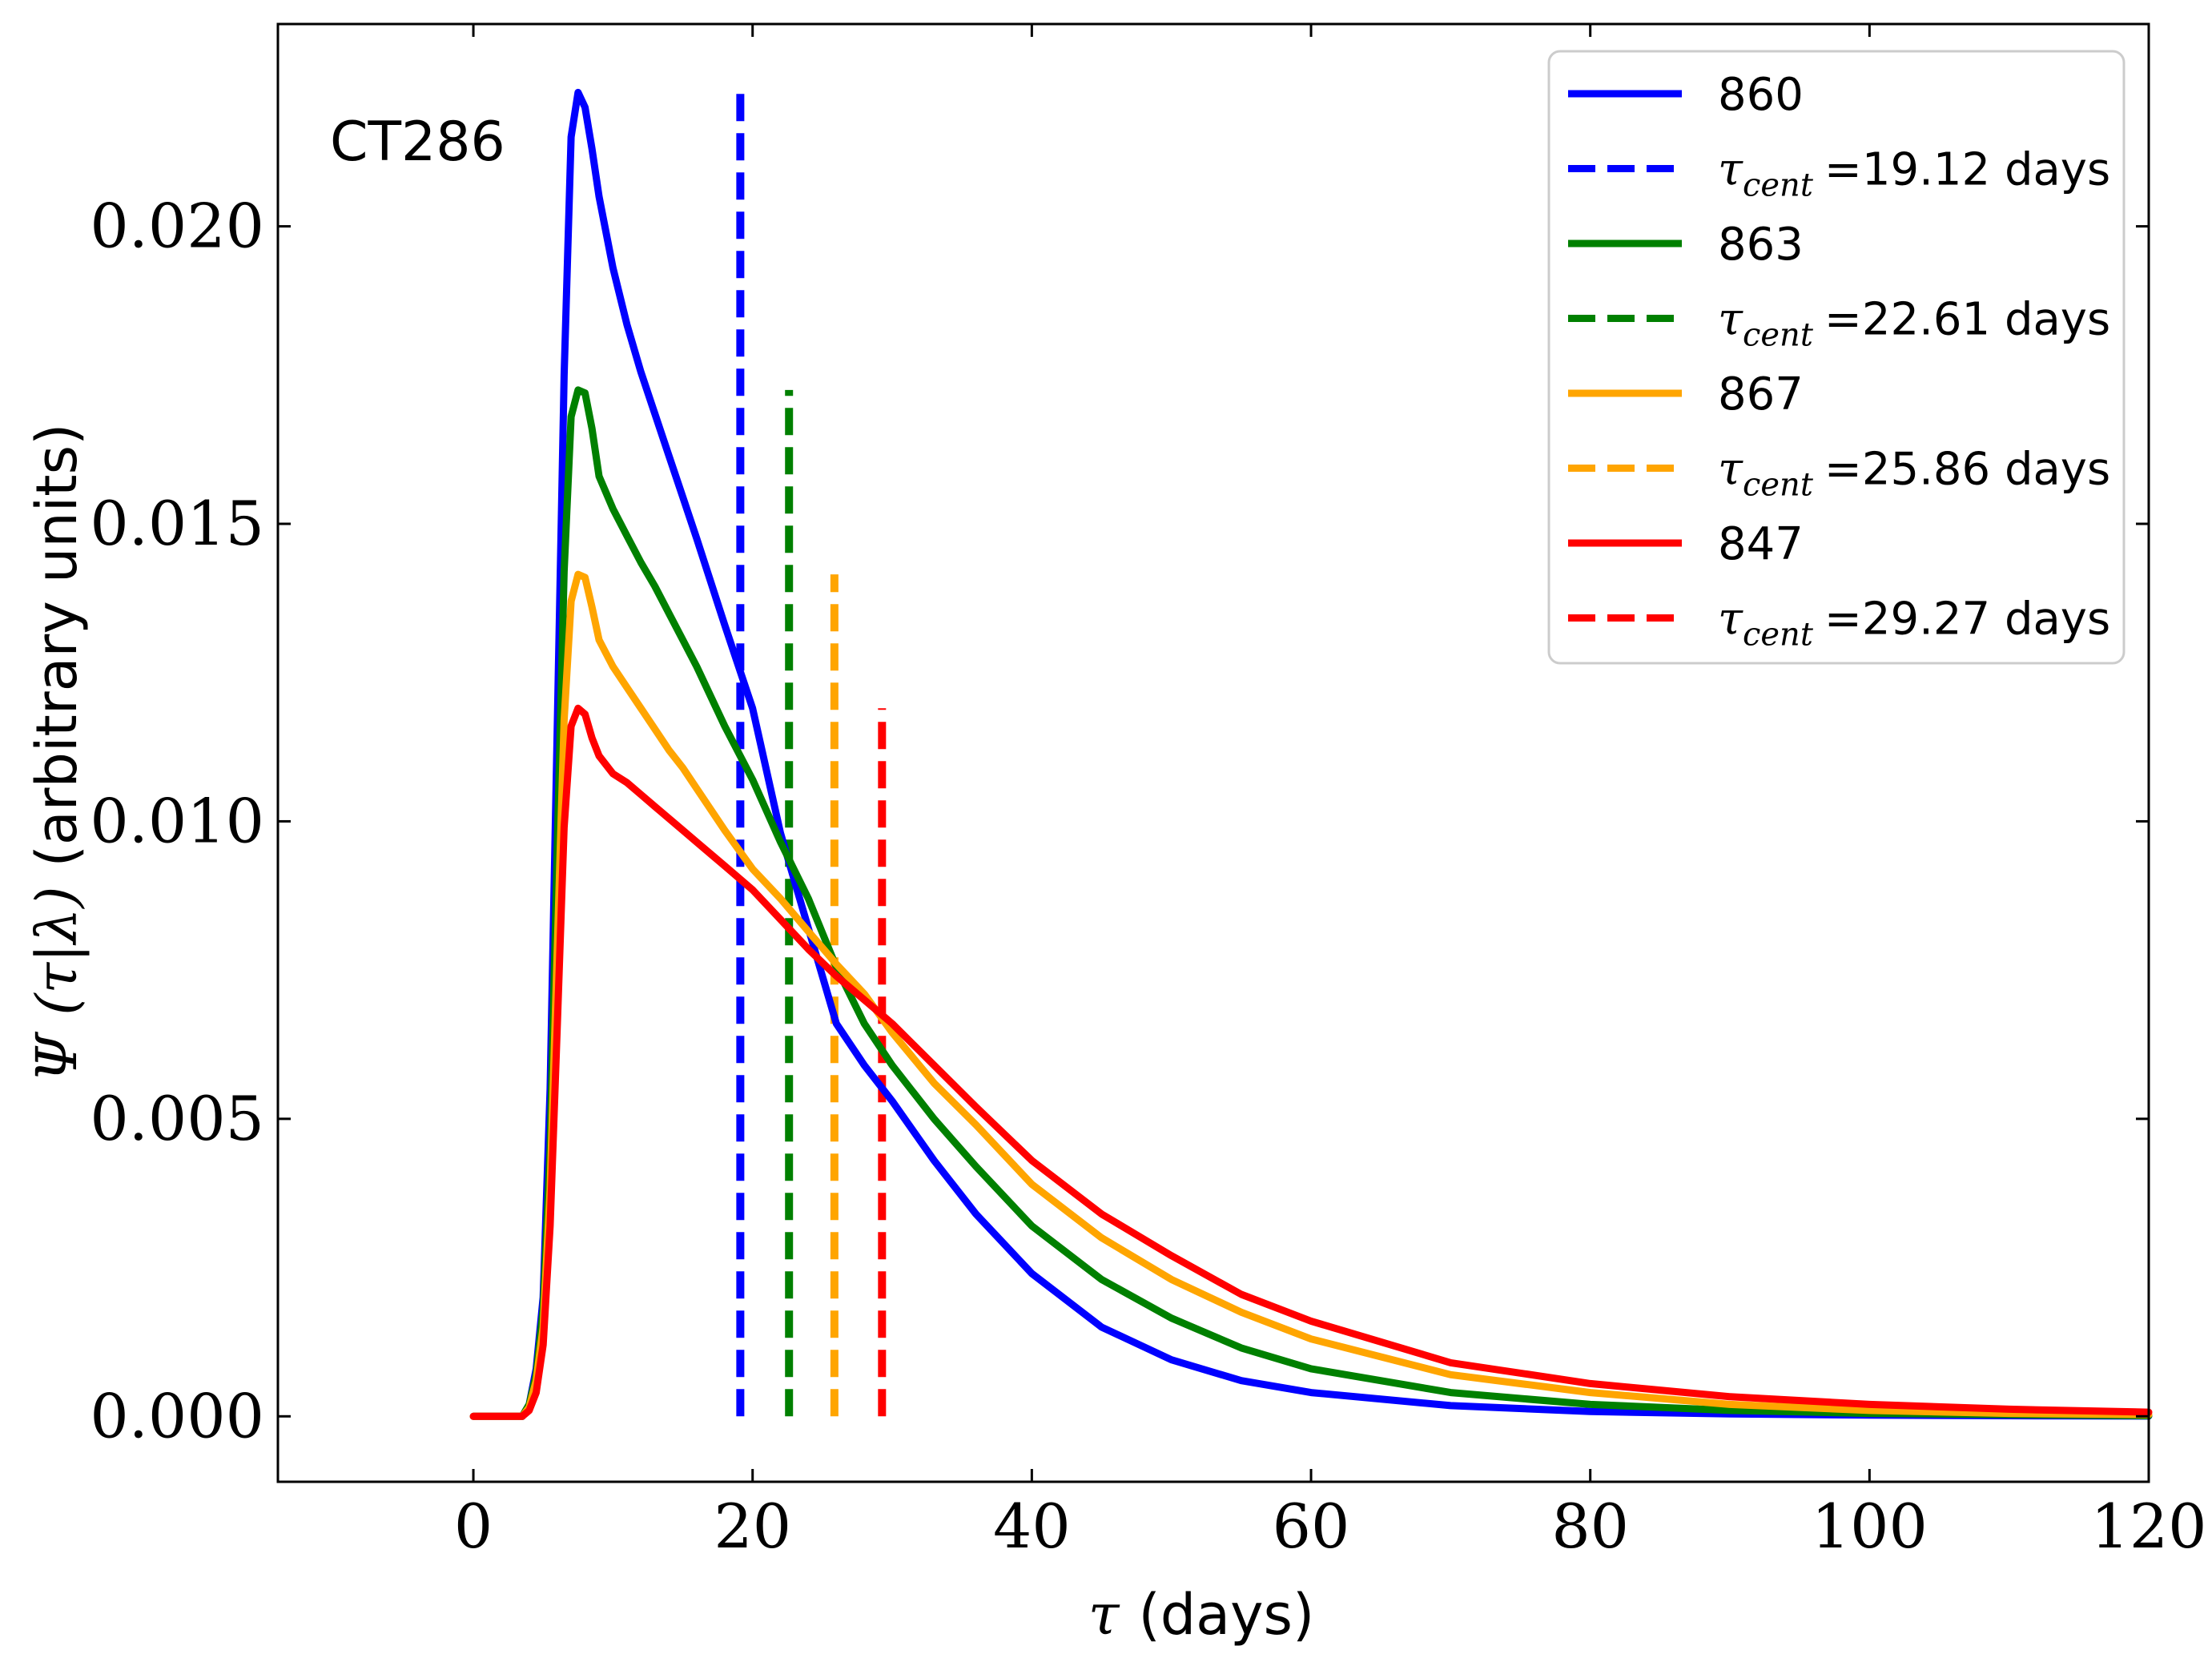 Image resolution: width=2212 pixels, height=1662 pixels. Describe the element at coordinates (1914, 474) in the screenshot. I see `legend-centroid-label-867: τcent =25.86 days` at that location.